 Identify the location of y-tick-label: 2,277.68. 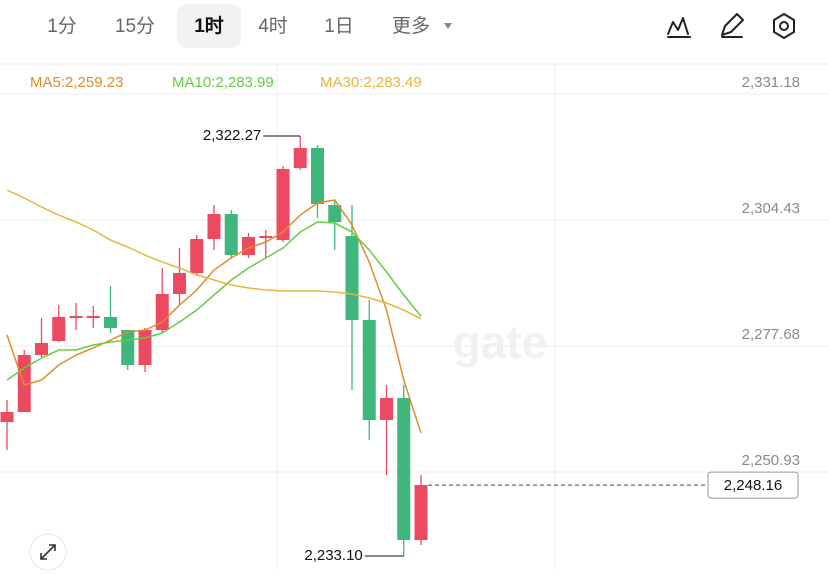
(771, 334).